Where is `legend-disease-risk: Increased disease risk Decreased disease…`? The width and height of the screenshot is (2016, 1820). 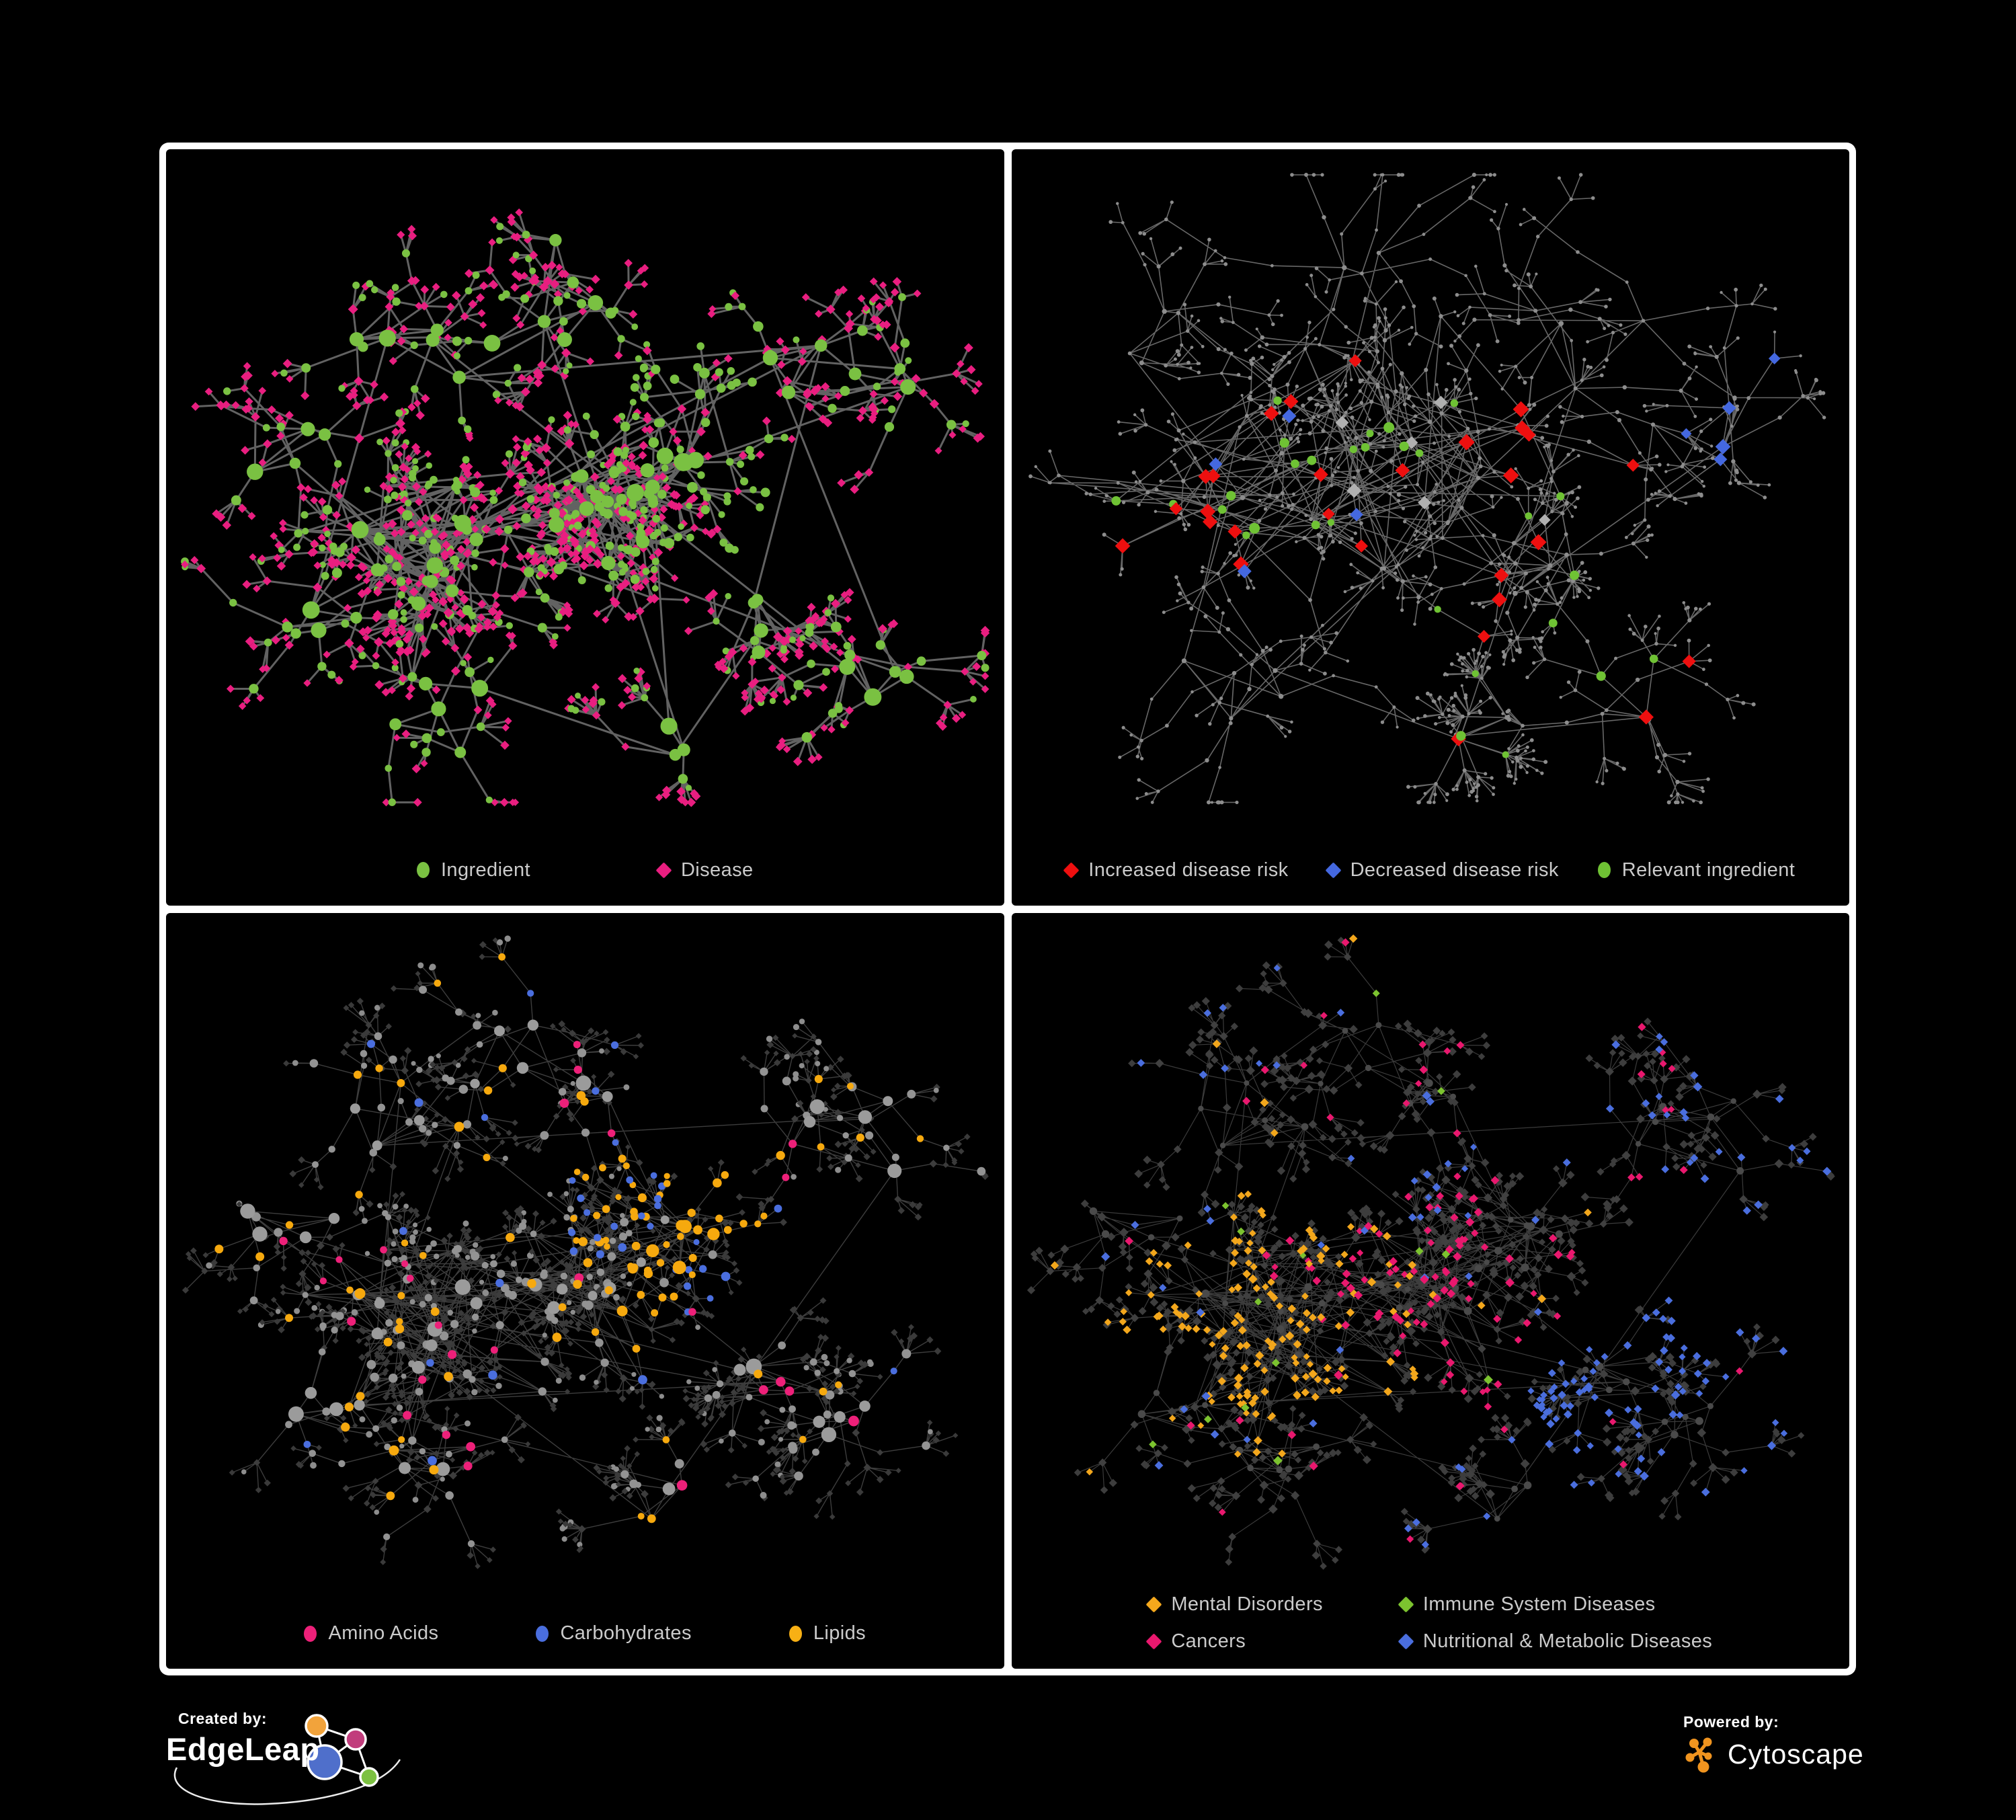 legend-disease-risk: Increased disease risk Decreased disease… is located at coordinates (1431, 870).